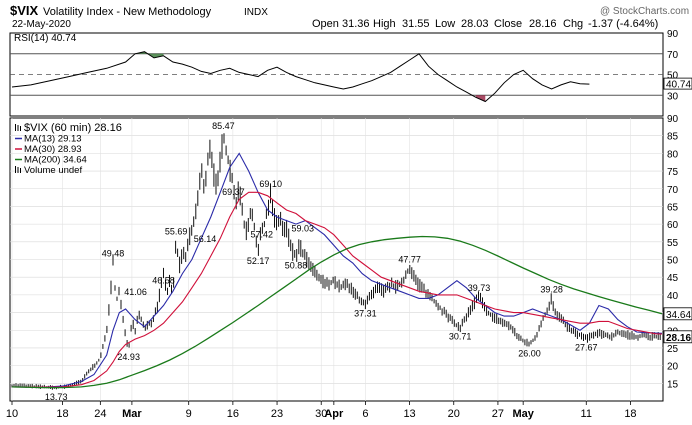  Describe the element at coordinates (163, 281) in the screenshot. I see `price-annotation: 46.58` at that location.